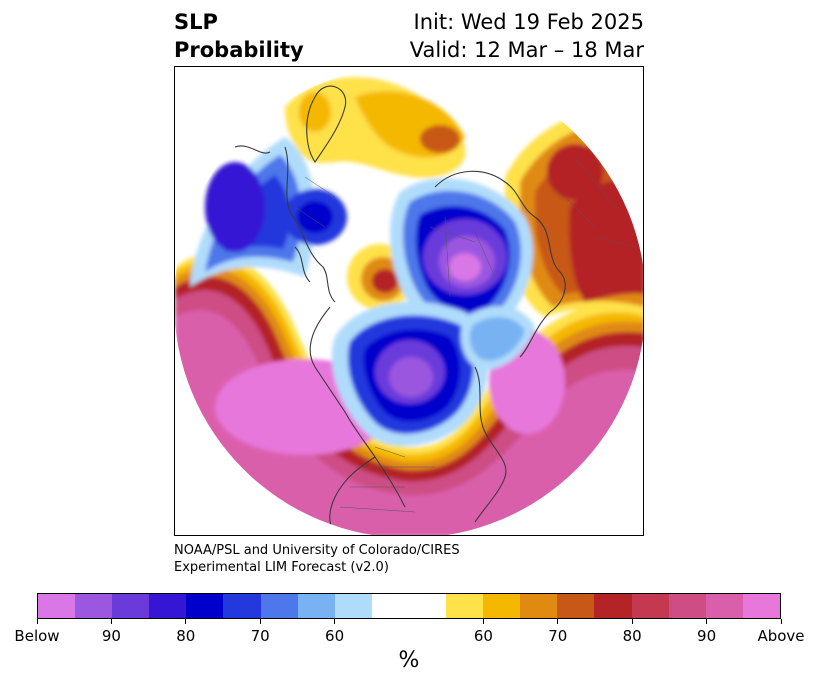 This screenshot has width=819, height=686. I want to click on title-line-1: SLP, so click(196, 22).